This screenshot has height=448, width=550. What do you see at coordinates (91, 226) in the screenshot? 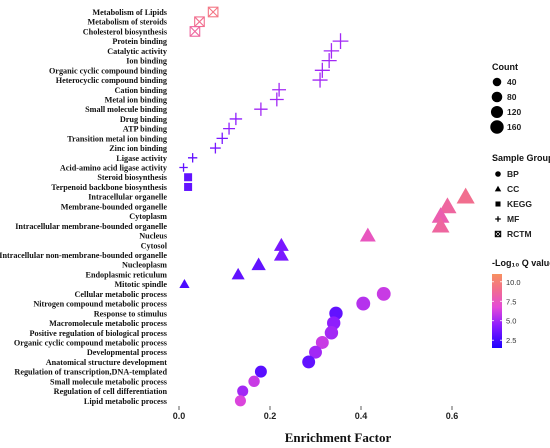
I see `category-label-intracellular-membrane-bounded-organelle: Intracellular membrane-bounded organelle` at bounding box center [91, 226].